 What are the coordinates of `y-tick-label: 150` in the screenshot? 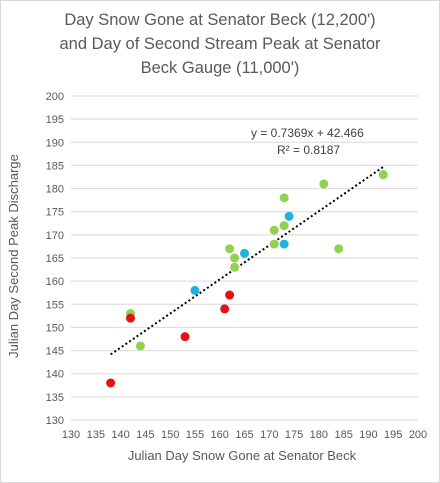 It's located at (55, 328).